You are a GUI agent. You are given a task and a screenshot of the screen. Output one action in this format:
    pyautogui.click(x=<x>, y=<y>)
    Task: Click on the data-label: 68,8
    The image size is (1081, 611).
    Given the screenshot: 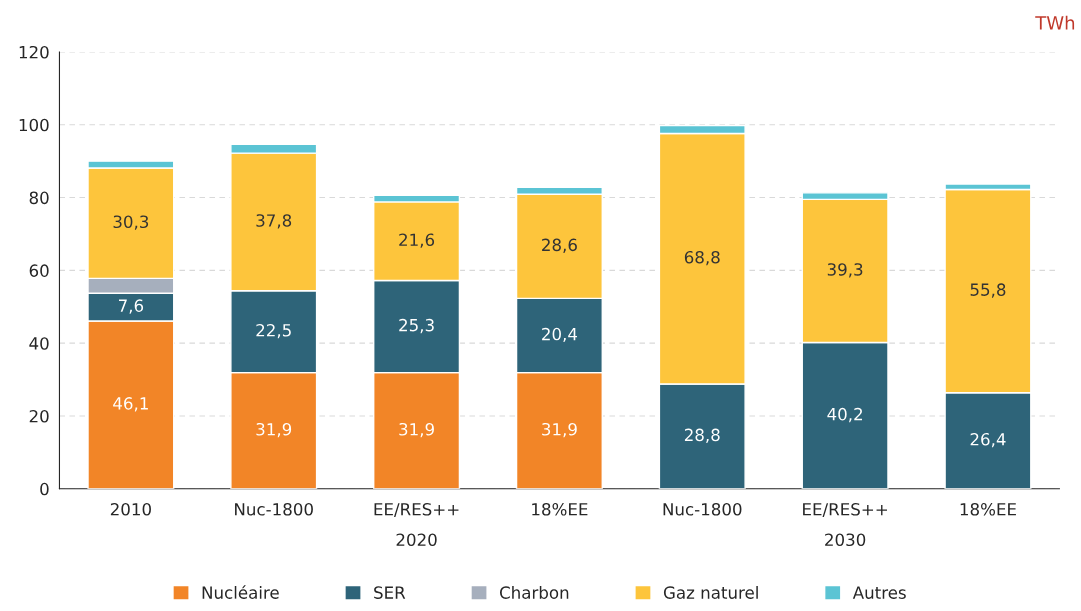 What is the action you would take?
    pyautogui.click(x=702, y=258)
    